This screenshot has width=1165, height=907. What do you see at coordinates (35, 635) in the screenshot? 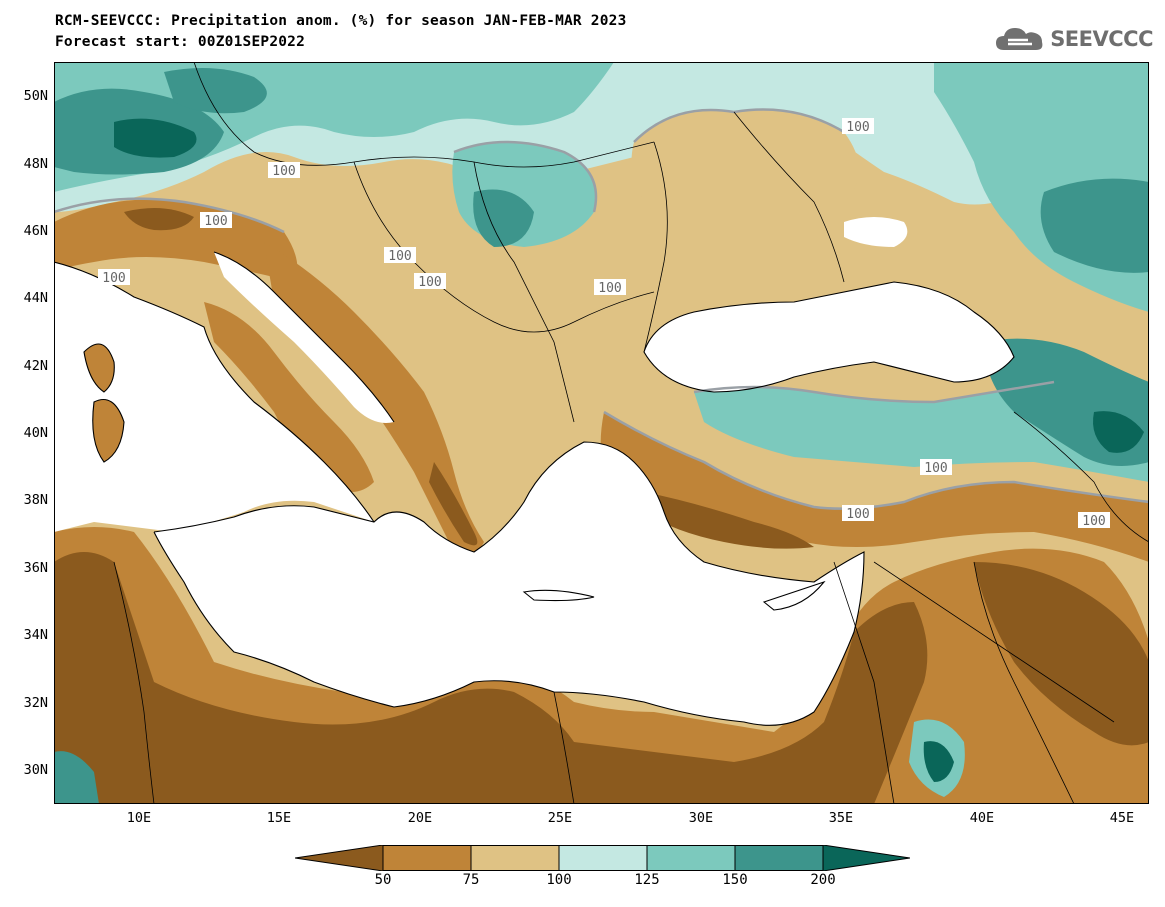
I see `lat-label: 34N` at bounding box center [35, 635].